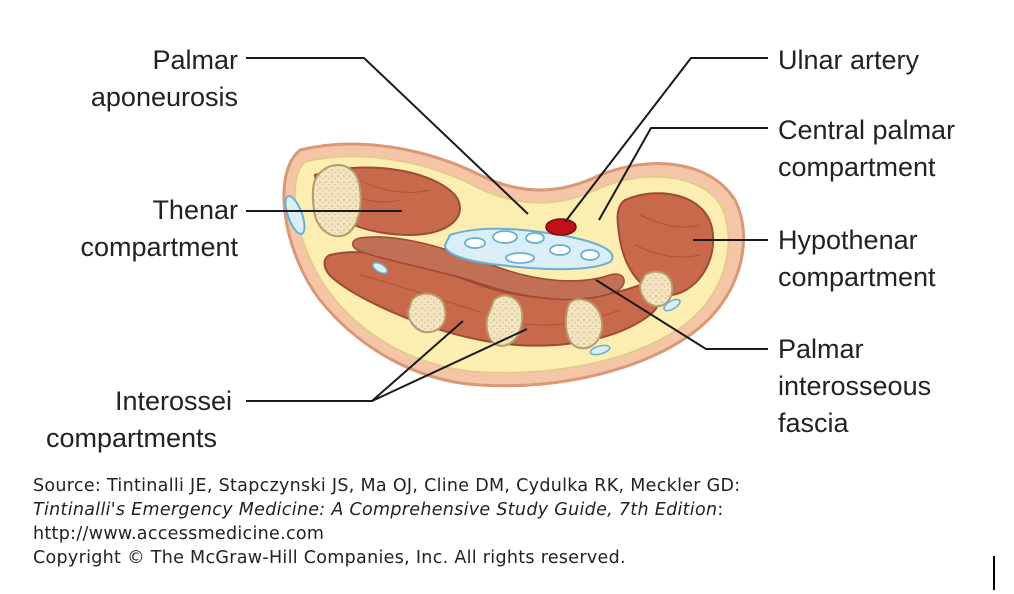  I want to click on label-palmar-aponeurosis-line1: Palmar, so click(195, 60).